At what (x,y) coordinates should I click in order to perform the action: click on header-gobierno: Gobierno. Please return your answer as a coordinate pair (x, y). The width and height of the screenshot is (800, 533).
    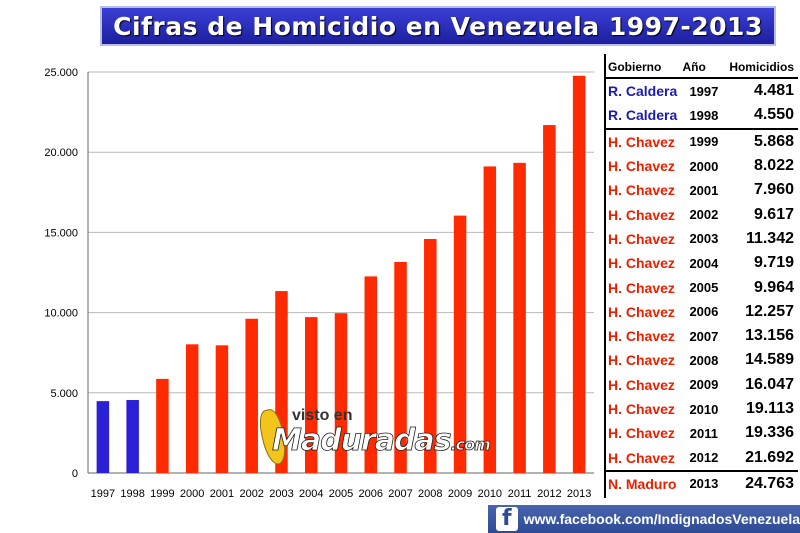
    Looking at the image, I should click on (643, 67).